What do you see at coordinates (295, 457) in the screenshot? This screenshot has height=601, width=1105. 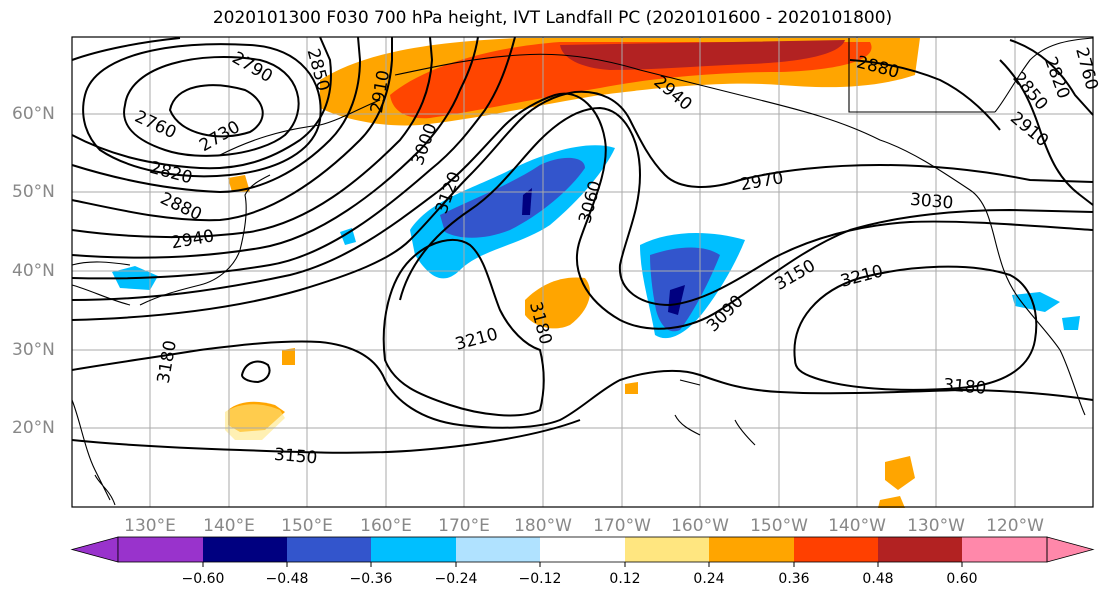 I see `contour-label: 3150` at bounding box center [295, 457].